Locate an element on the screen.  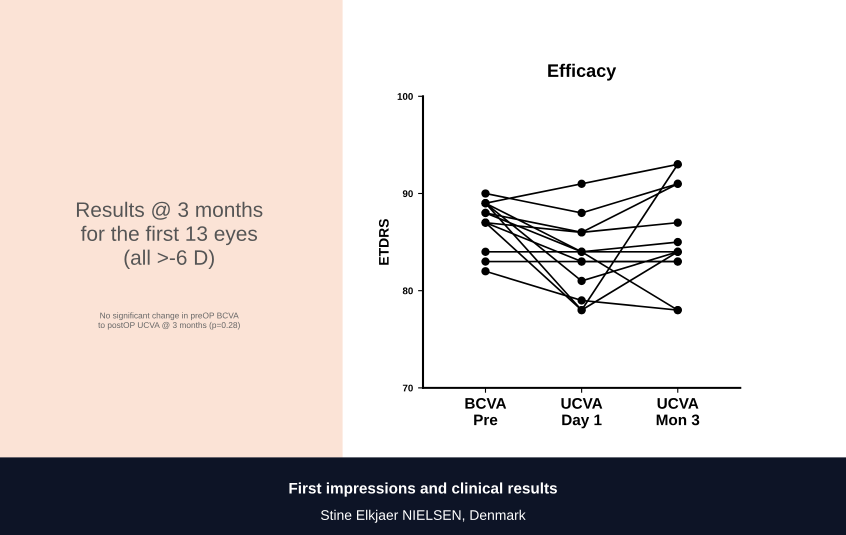
text: First impressions and clinical results is located at coordinates (423, 489).